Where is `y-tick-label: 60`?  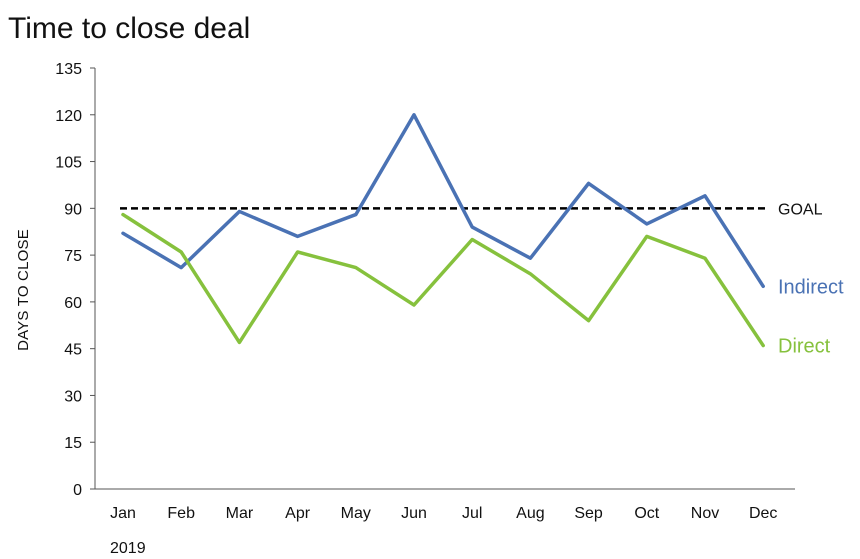
y-tick-label: 60 is located at coordinates (73, 303).